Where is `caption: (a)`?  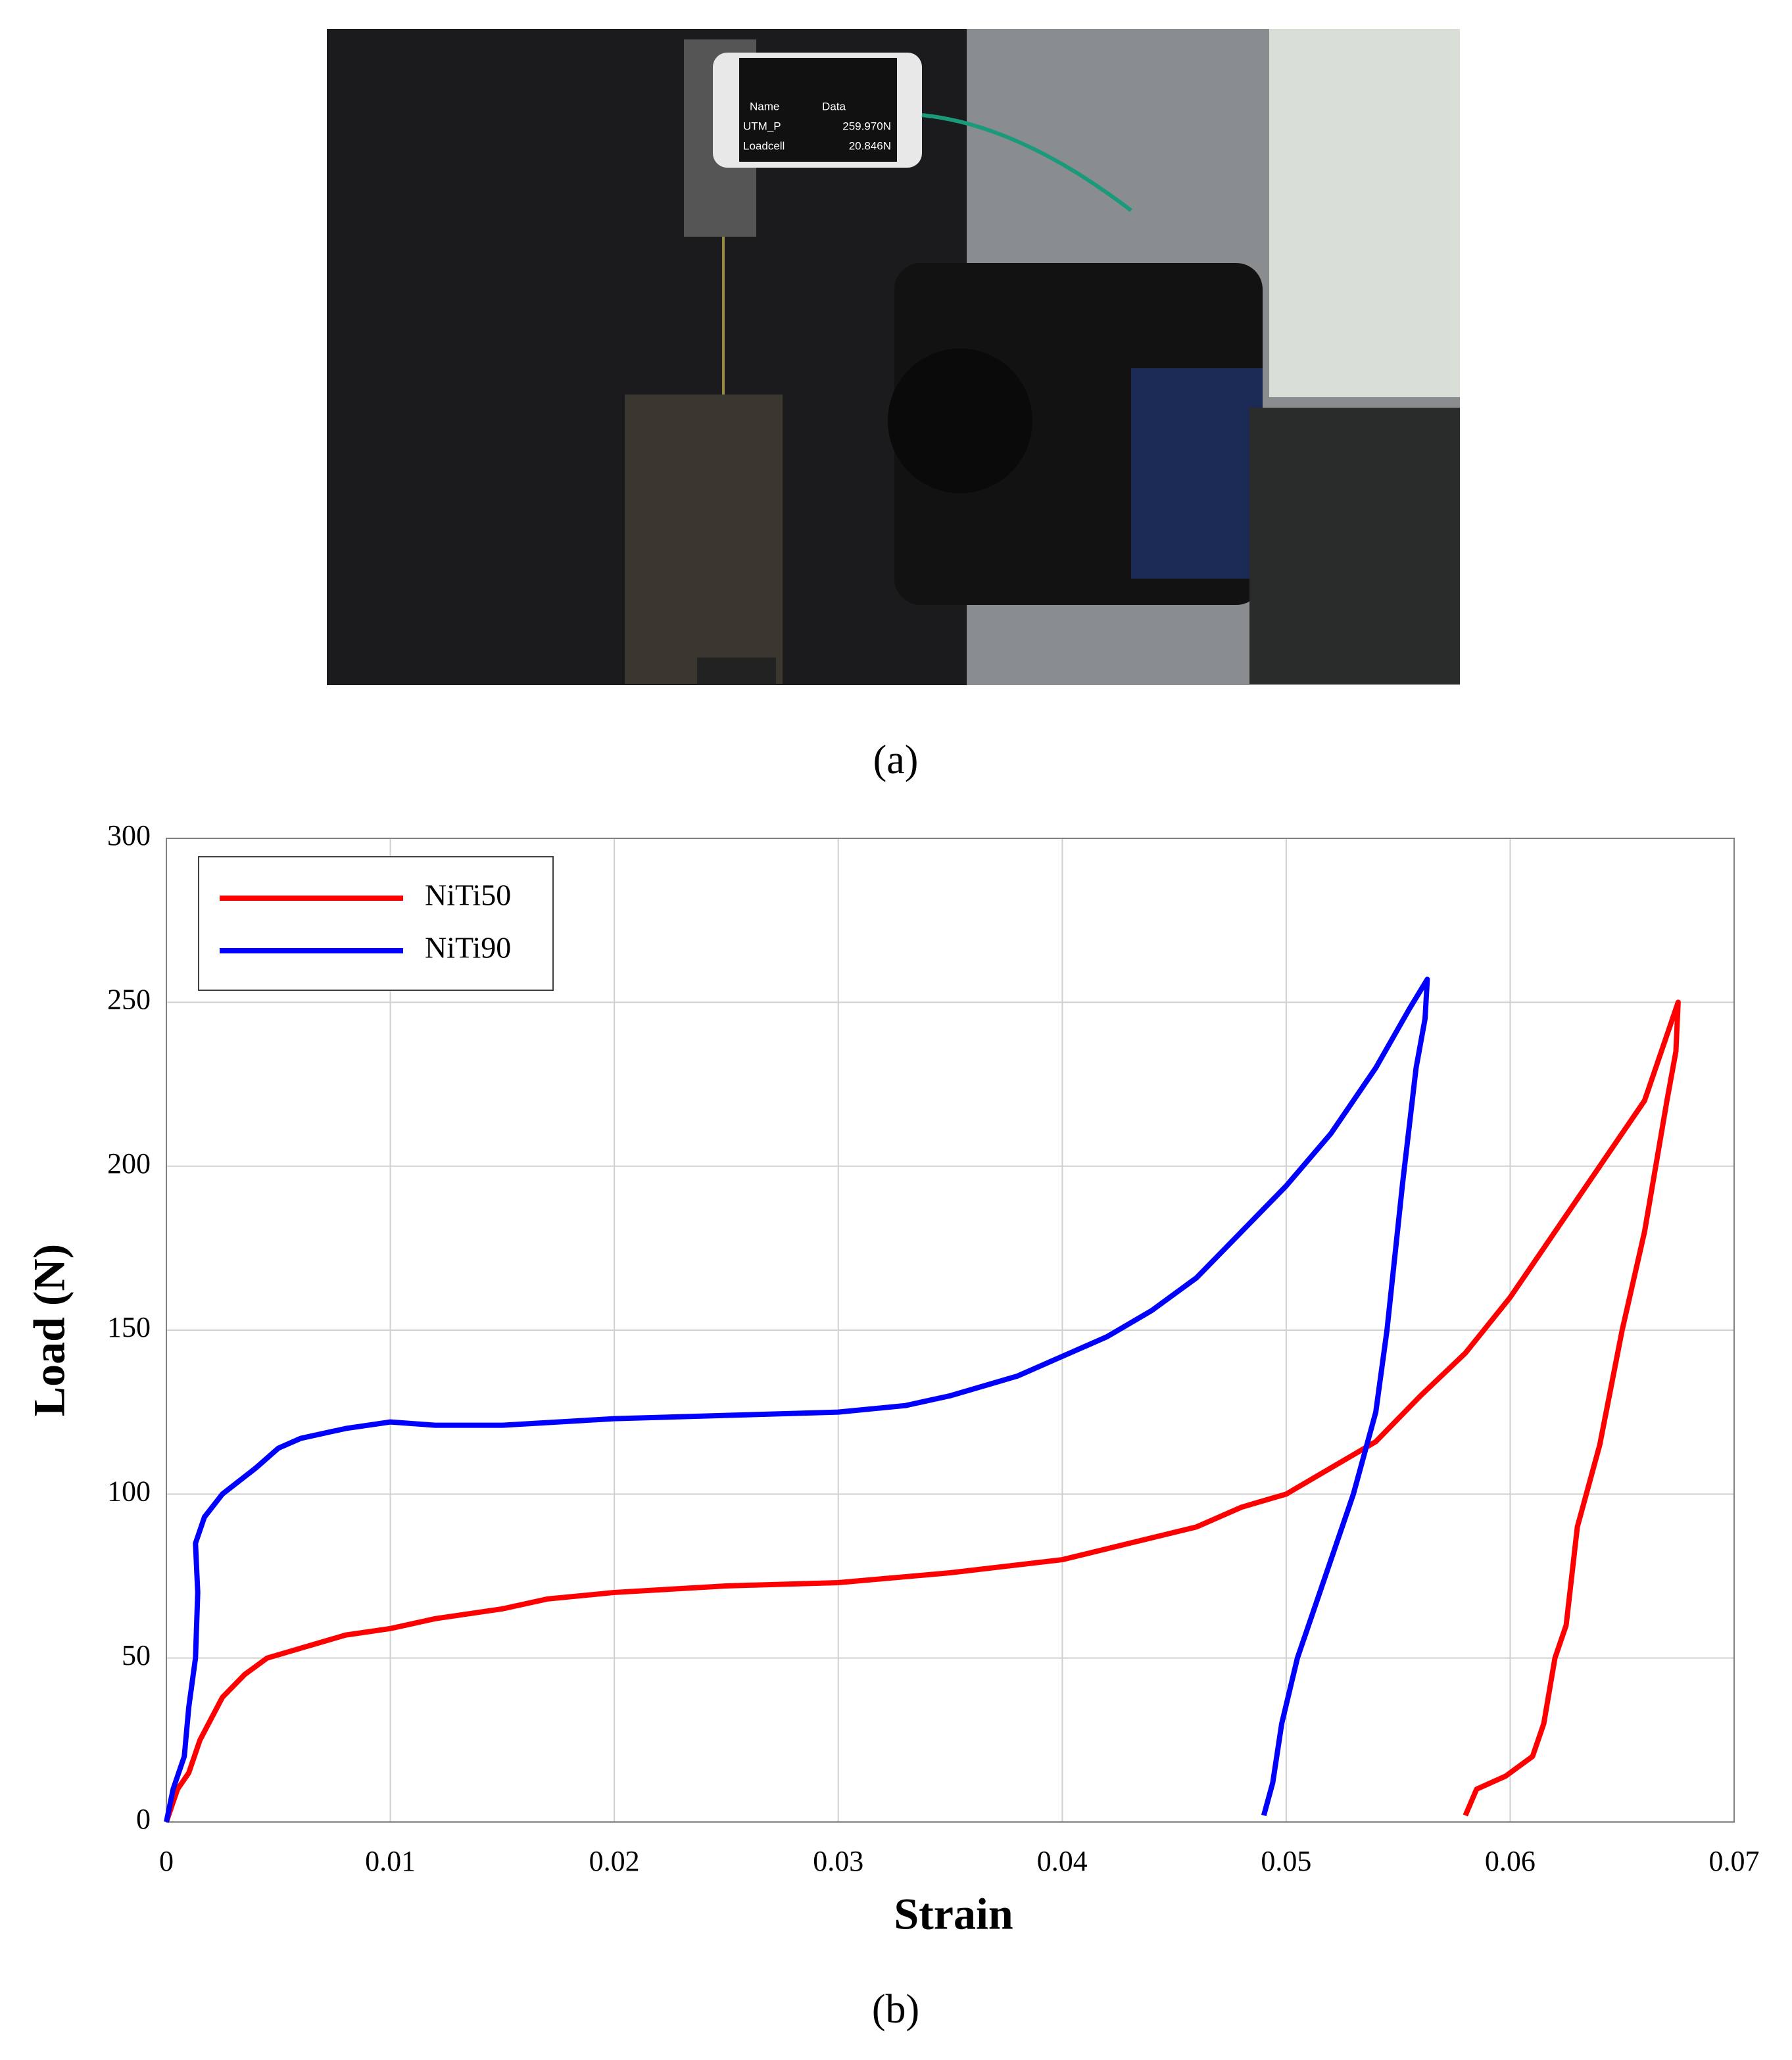 caption: (a) is located at coordinates (896, 760).